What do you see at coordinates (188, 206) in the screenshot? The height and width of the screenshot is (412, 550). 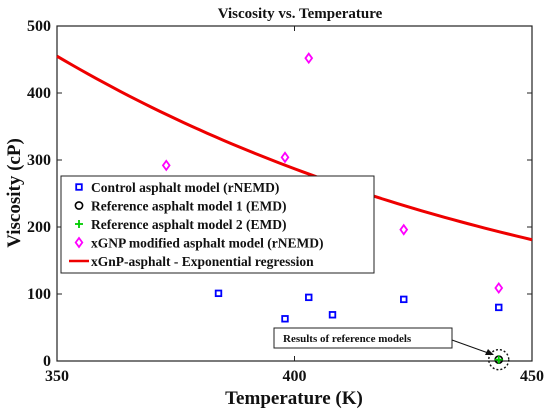 I see `legend-label-1: Reference asphalt model 1 (EMD)` at bounding box center [188, 206].